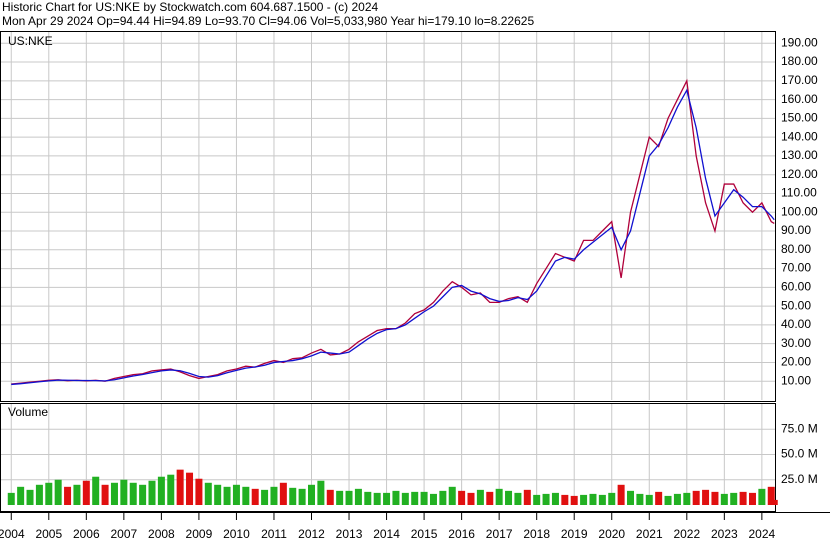  What do you see at coordinates (199, 534) in the screenshot?
I see `x-tick-label: 2009` at bounding box center [199, 534].